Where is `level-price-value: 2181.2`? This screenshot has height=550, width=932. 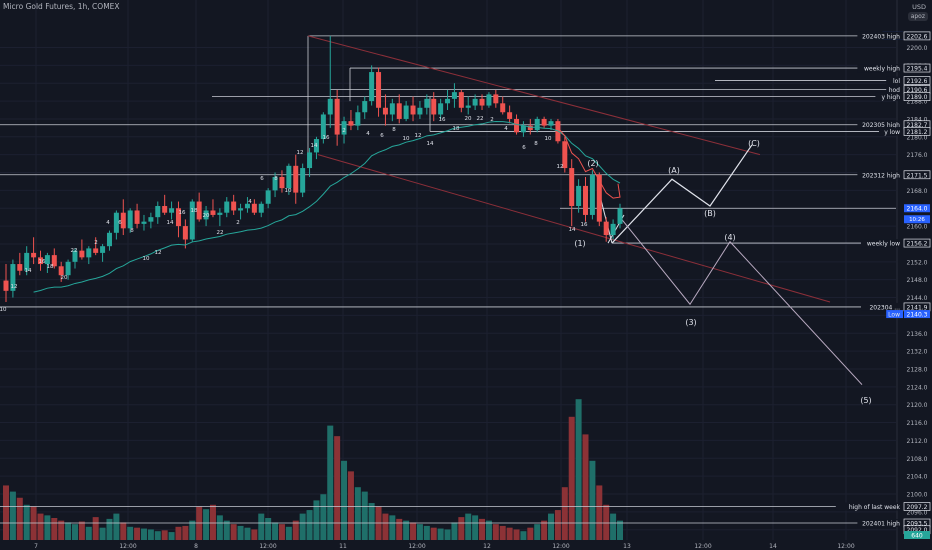
level-price-value: 2181.2 is located at coordinates (917, 132).